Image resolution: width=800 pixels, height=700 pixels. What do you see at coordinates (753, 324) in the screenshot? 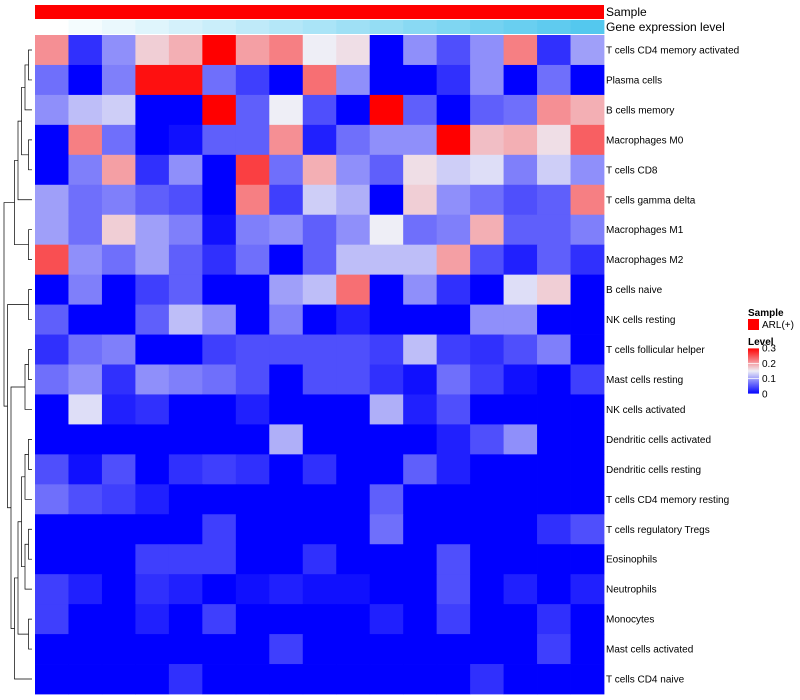
I see `legend-sample-swatch` at bounding box center [753, 324].